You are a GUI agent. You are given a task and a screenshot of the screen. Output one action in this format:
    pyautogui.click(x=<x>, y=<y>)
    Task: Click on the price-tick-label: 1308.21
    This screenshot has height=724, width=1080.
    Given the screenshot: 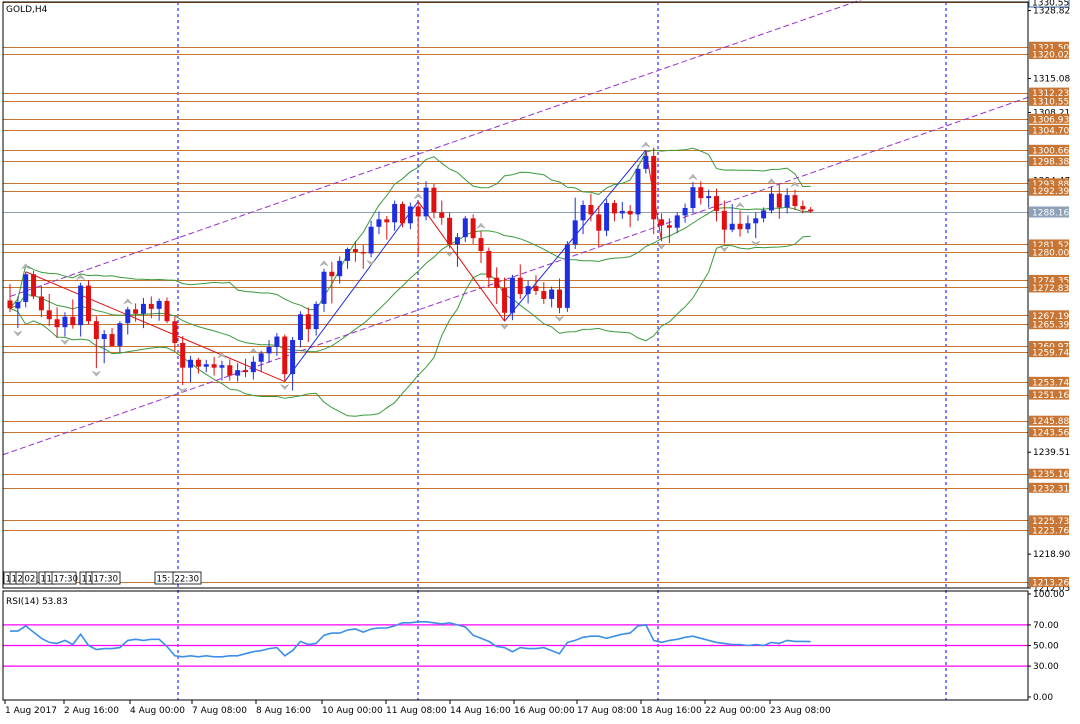 What is the action you would take?
    pyautogui.click(x=1051, y=113)
    